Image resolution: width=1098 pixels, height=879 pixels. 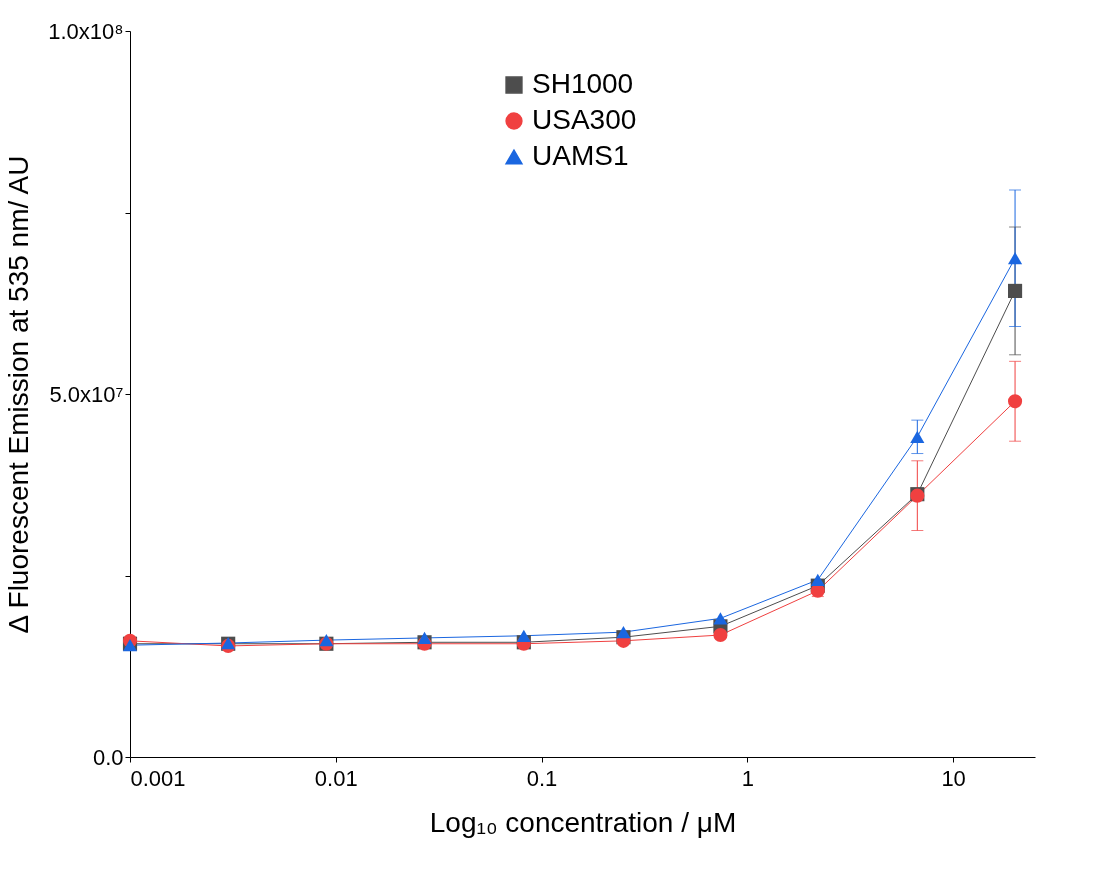 I want to click on y-tick-label: 5.0x10⁷, so click(x=86, y=394).